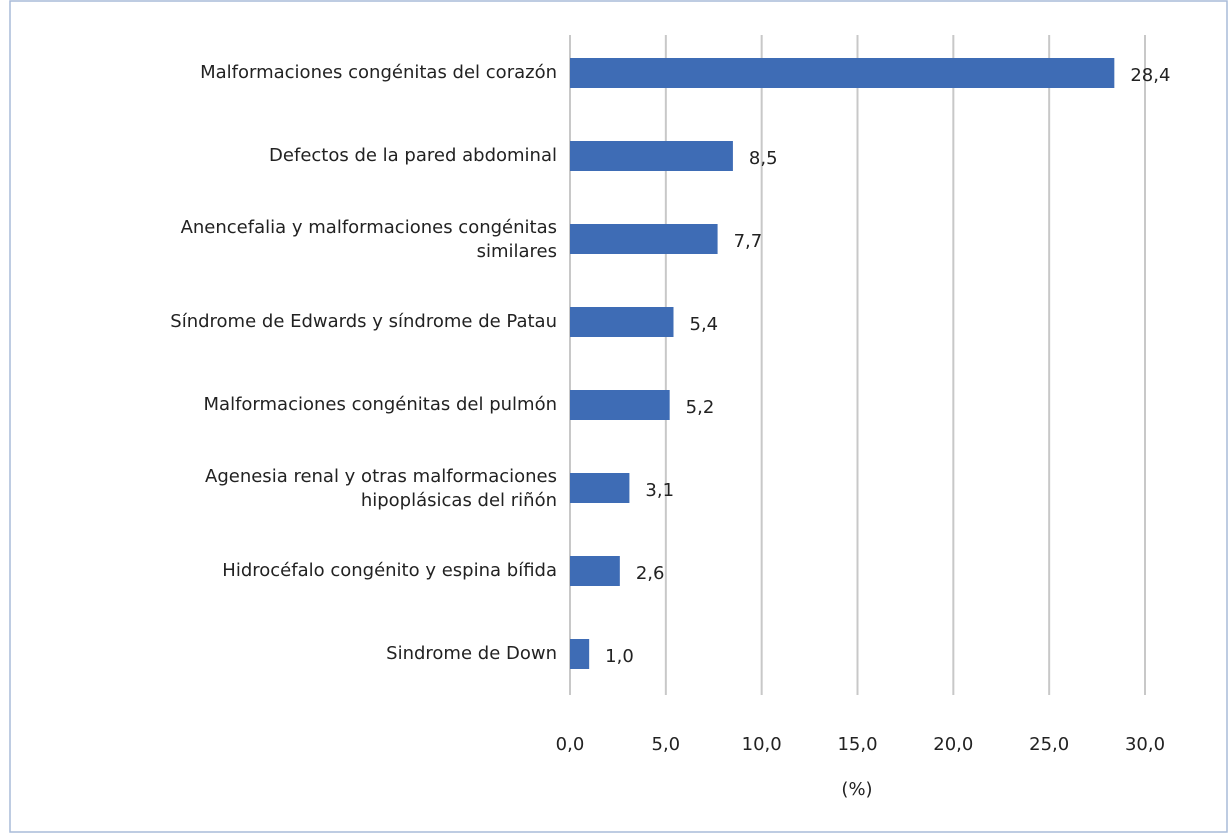 The height and width of the screenshot is (835, 1230). Describe the element at coordinates (1049, 744) in the screenshot. I see `x-tick-label: 25,0` at that location.